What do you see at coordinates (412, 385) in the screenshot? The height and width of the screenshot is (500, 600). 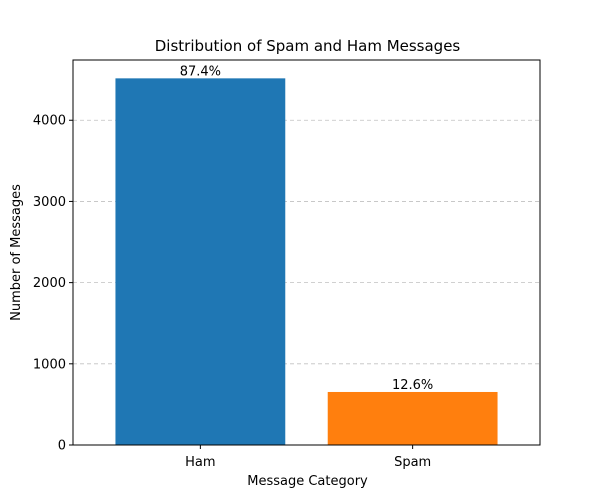 I see `data-label-spam: 12.6%` at bounding box center [412, 385].